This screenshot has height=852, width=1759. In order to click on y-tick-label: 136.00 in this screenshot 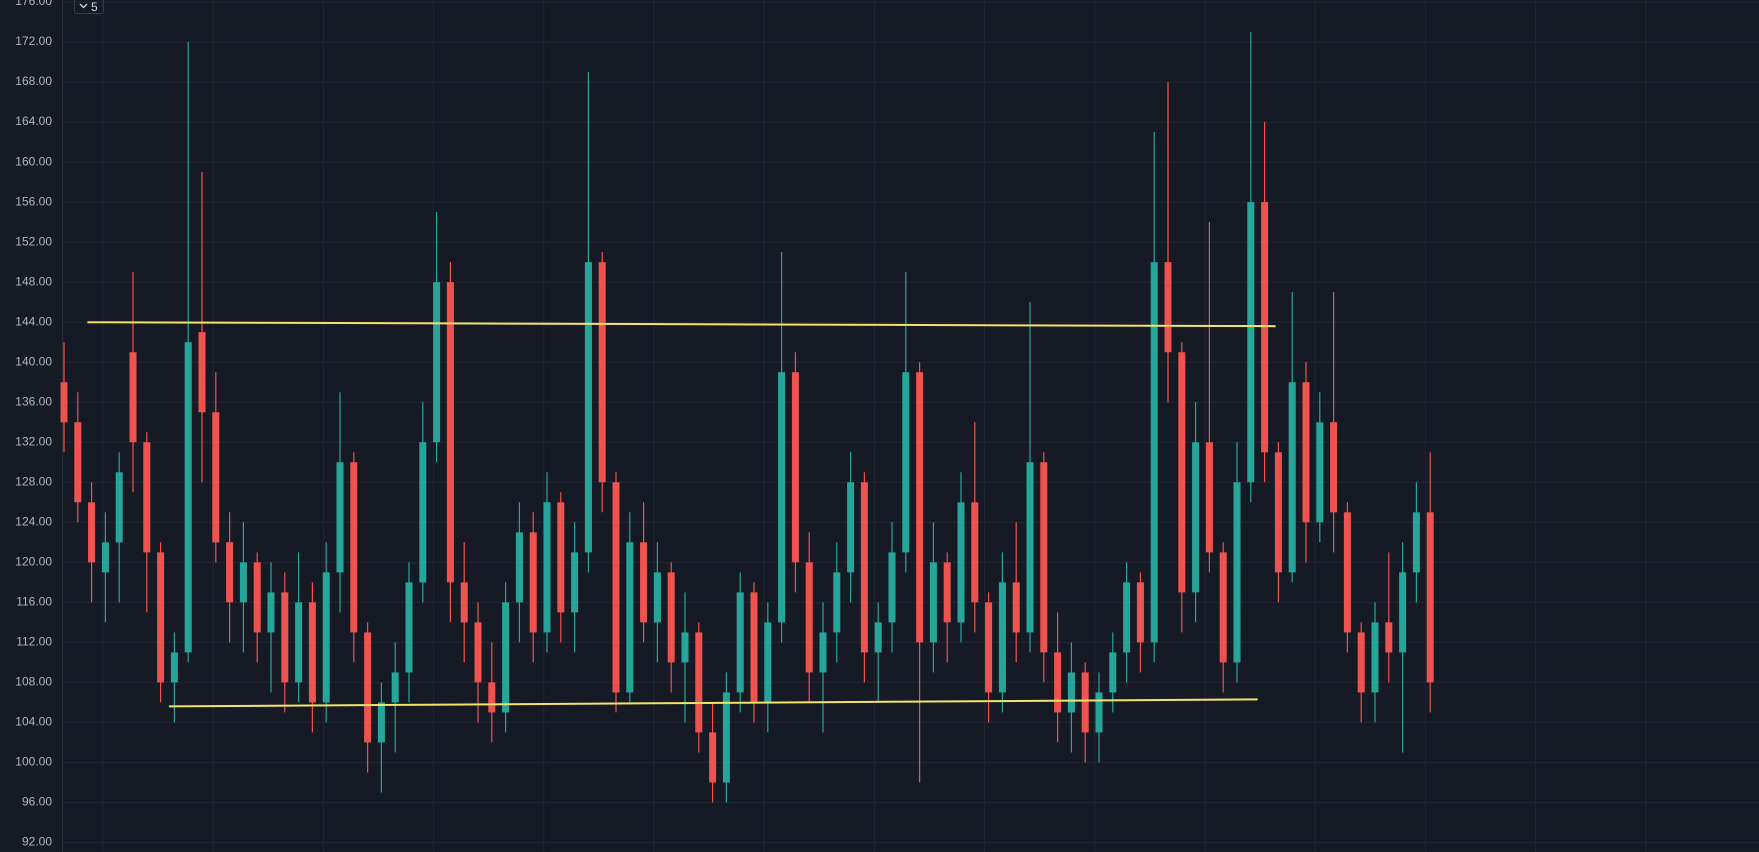, I will do `click(33, 401)`.